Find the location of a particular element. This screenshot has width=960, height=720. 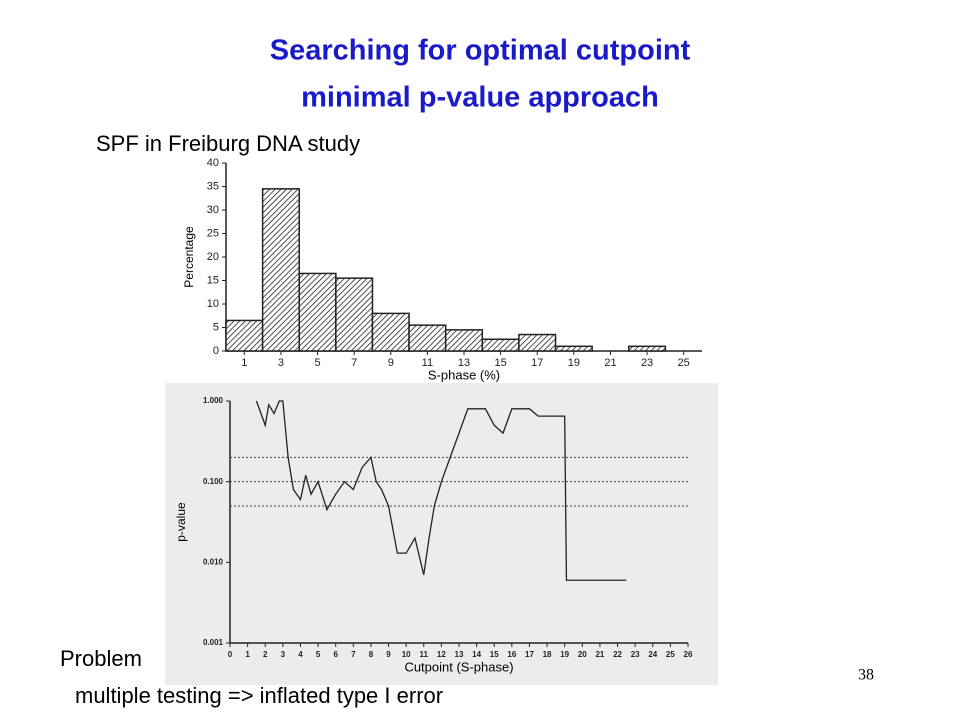

x-tick-label: 2 is located at coordinates (265, 654).